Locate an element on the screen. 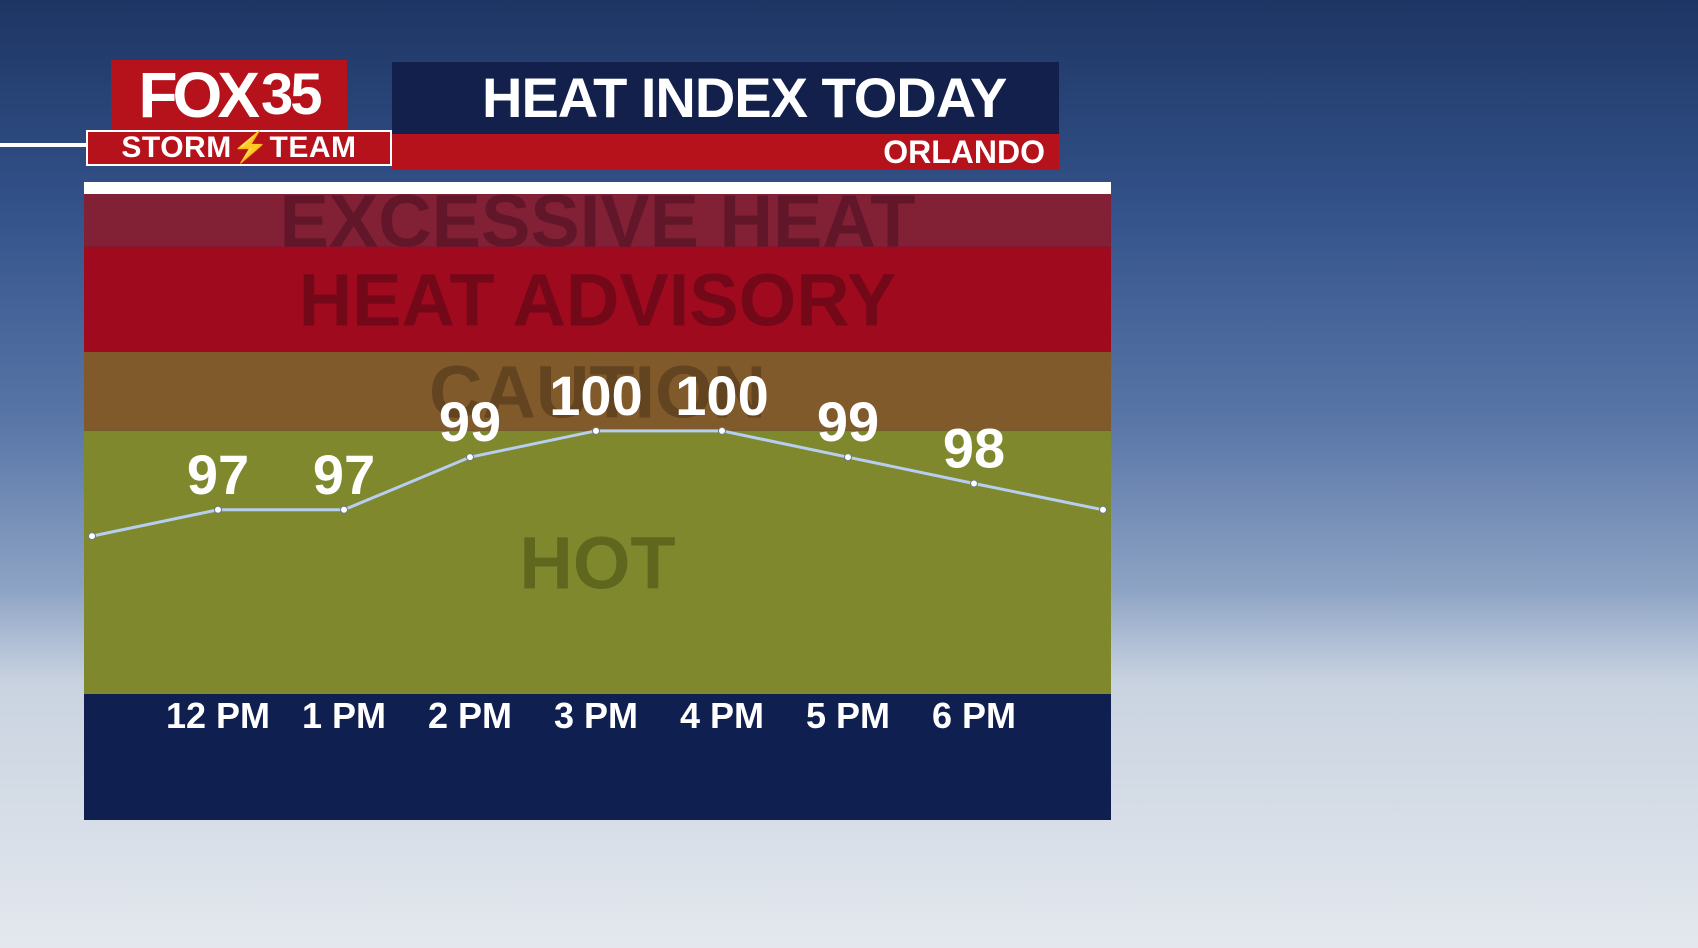  plot-top-border is located at coordinates (597, 188).